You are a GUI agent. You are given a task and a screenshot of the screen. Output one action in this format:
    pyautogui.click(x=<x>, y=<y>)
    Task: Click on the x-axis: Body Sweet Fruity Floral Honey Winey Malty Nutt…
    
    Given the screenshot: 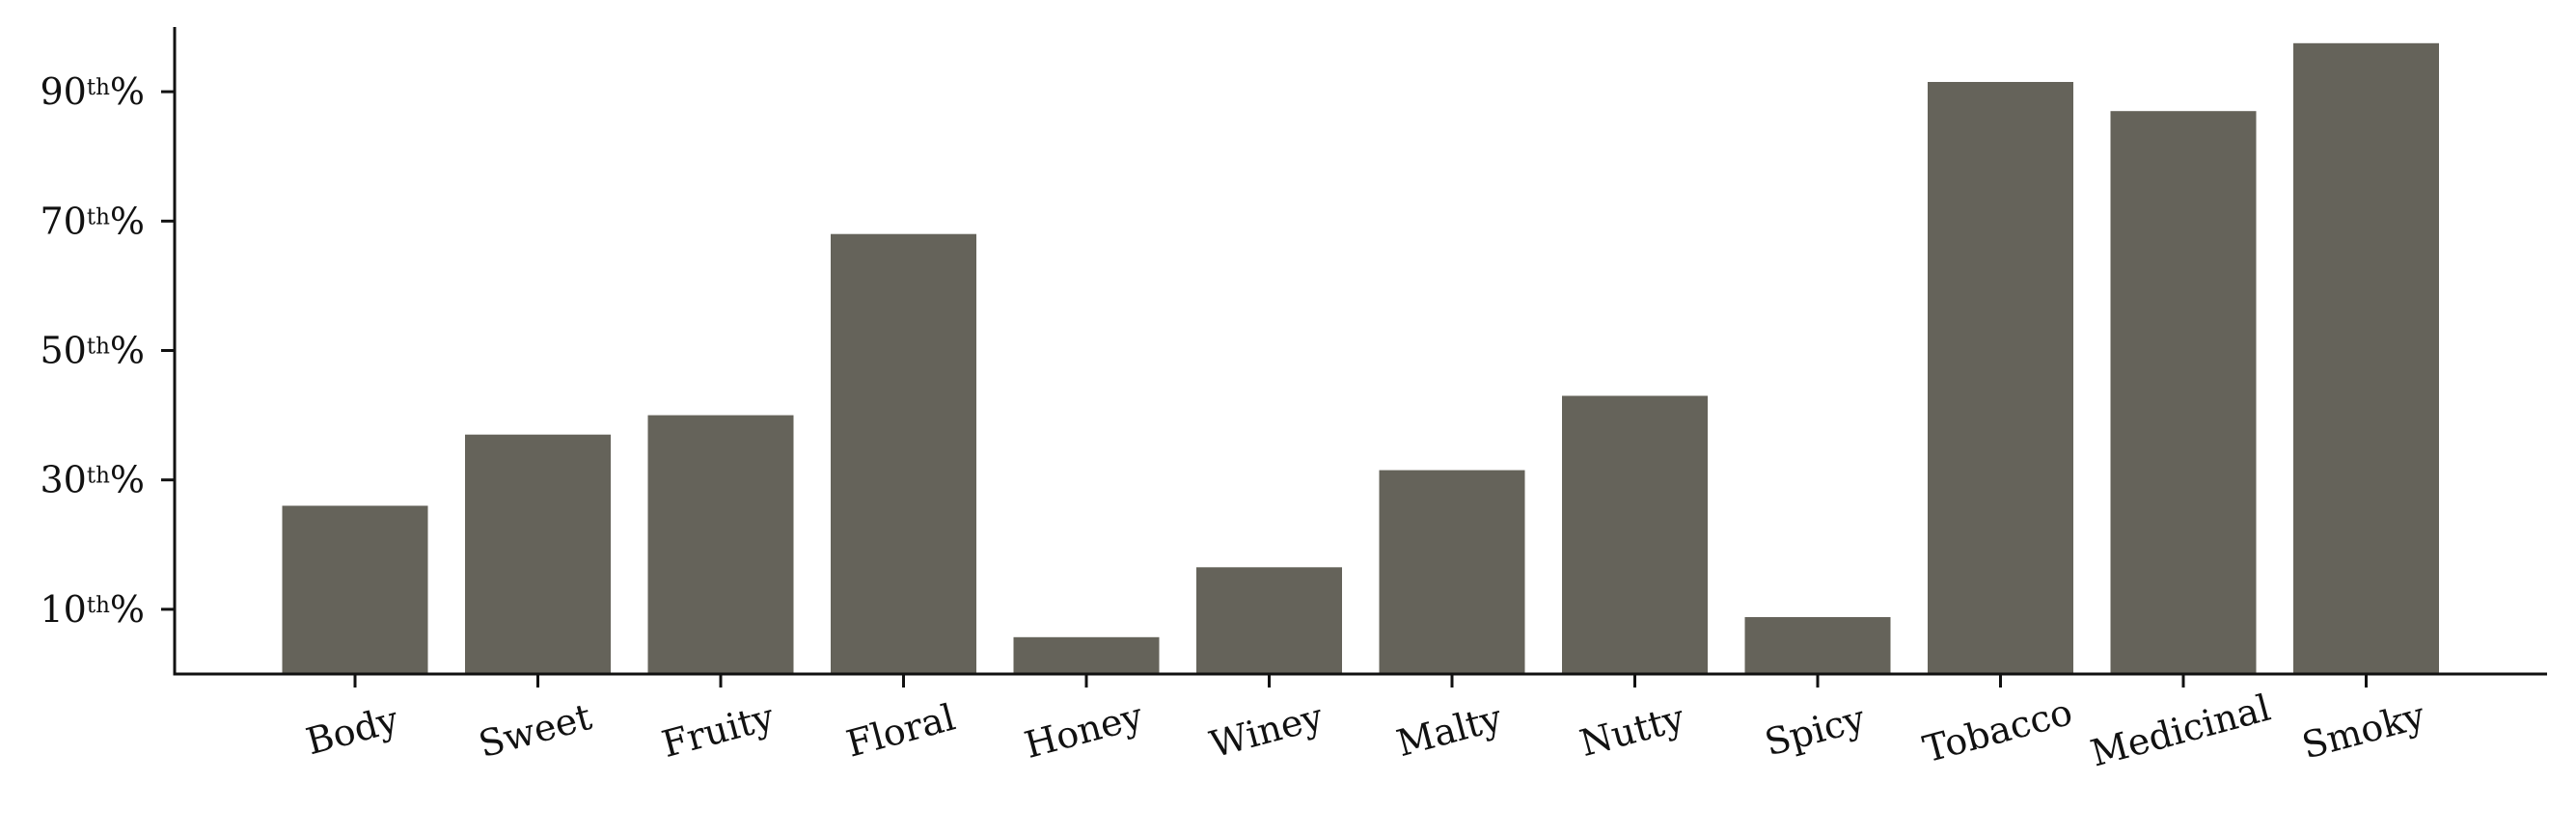 What is the action you would take?
    pyautogui.click(x=1360, y=723)
    